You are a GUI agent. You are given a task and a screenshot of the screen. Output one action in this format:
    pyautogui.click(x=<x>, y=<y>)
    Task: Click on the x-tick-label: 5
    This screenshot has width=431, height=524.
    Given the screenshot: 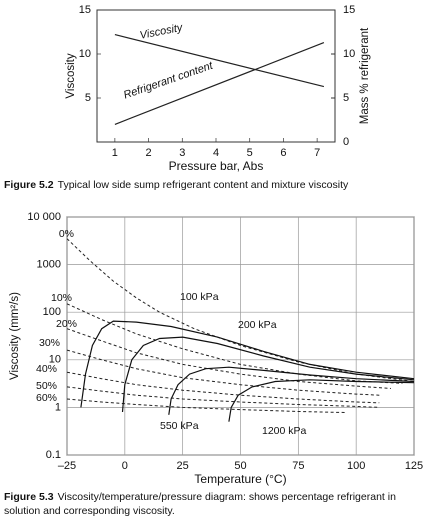 What is the action you would take?
    pyautogui.click(x=250, y=153)
    